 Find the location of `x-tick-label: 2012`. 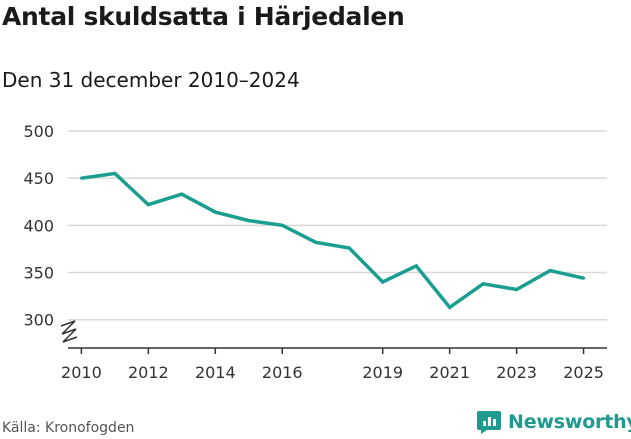

x-tick-label: 2012 is located at coordinates (148, 372).